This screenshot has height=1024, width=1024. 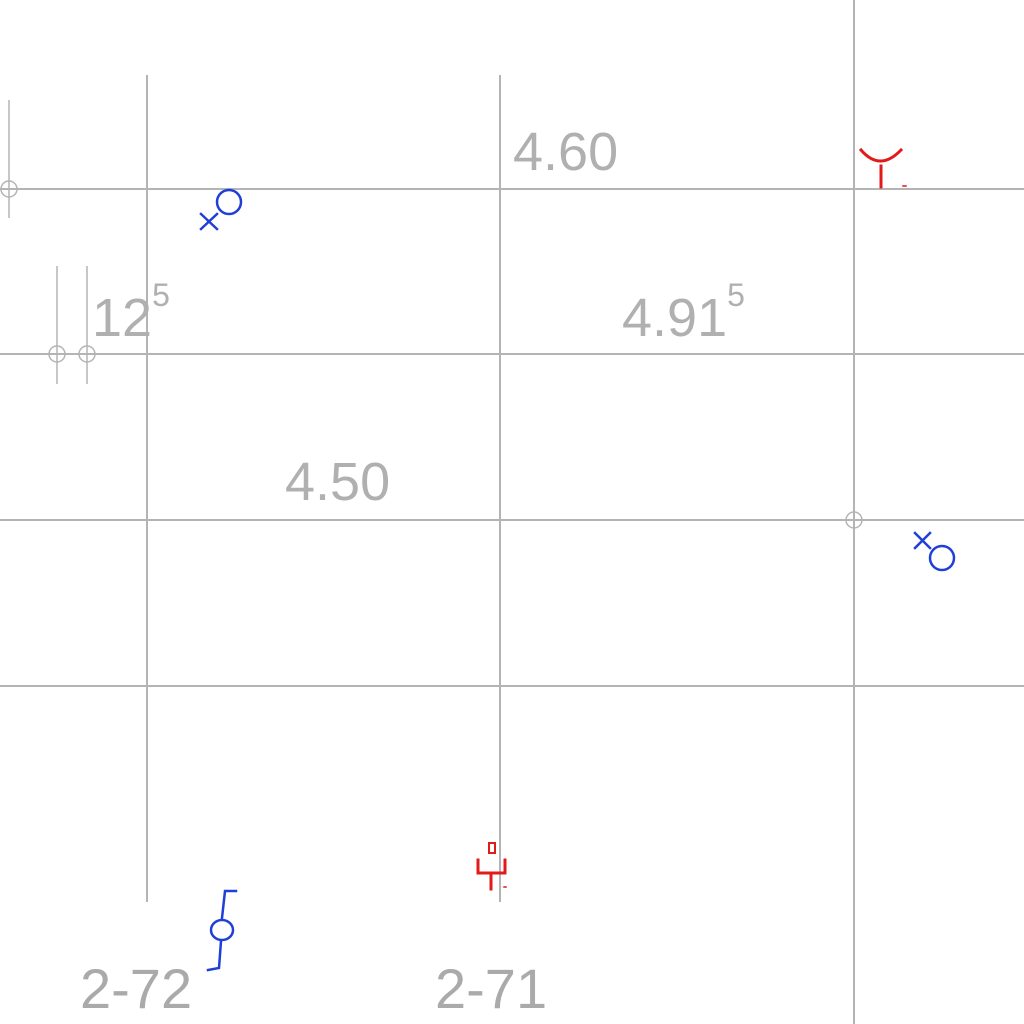 I want to click on elevation-label: 4.50, so click(x=337, y=482).